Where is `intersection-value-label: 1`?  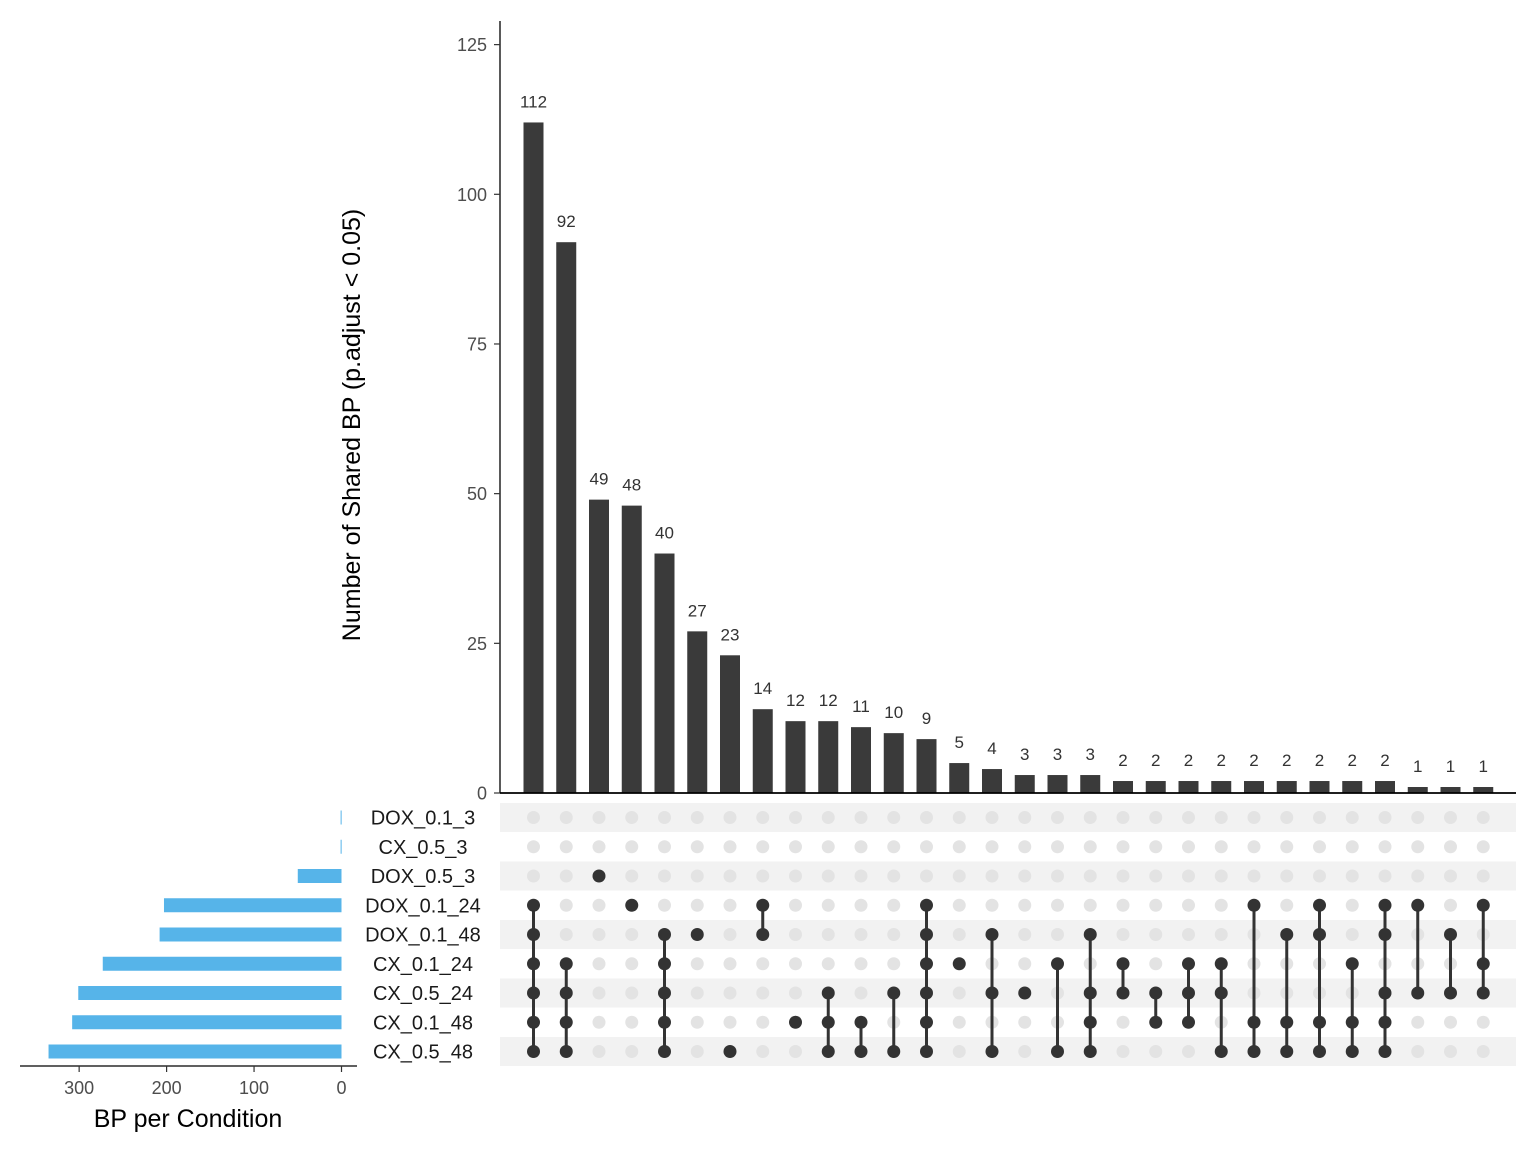 intersection-value-label: 1 is located at coordinates (1483, 766).